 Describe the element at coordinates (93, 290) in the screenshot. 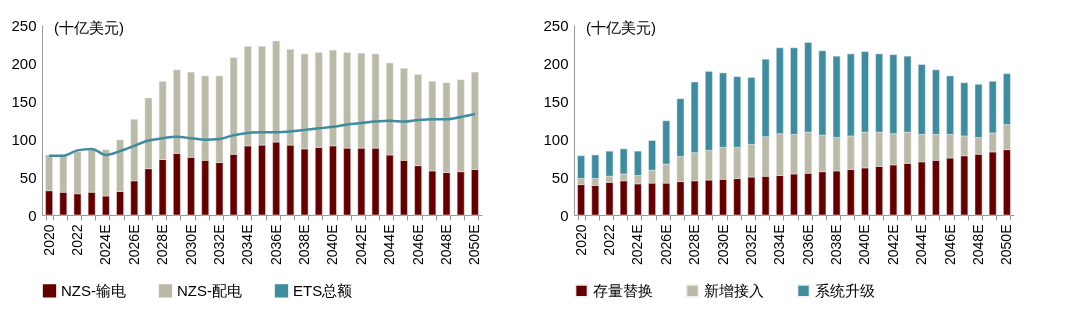

I see `legend-label: NZS-输电` at that location.